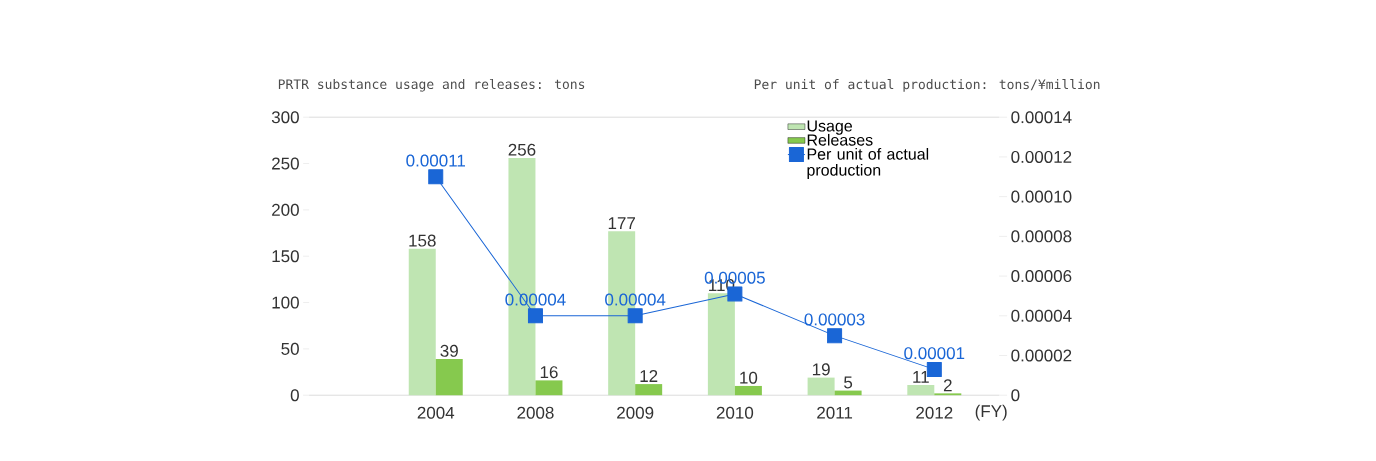 Image resolution: width=1376 pixels, height=461 pixels. What do you see at coordinates (436, 160) in the screenshot?
I see `data-label: 0.00011` at bounding box center [436, 160].